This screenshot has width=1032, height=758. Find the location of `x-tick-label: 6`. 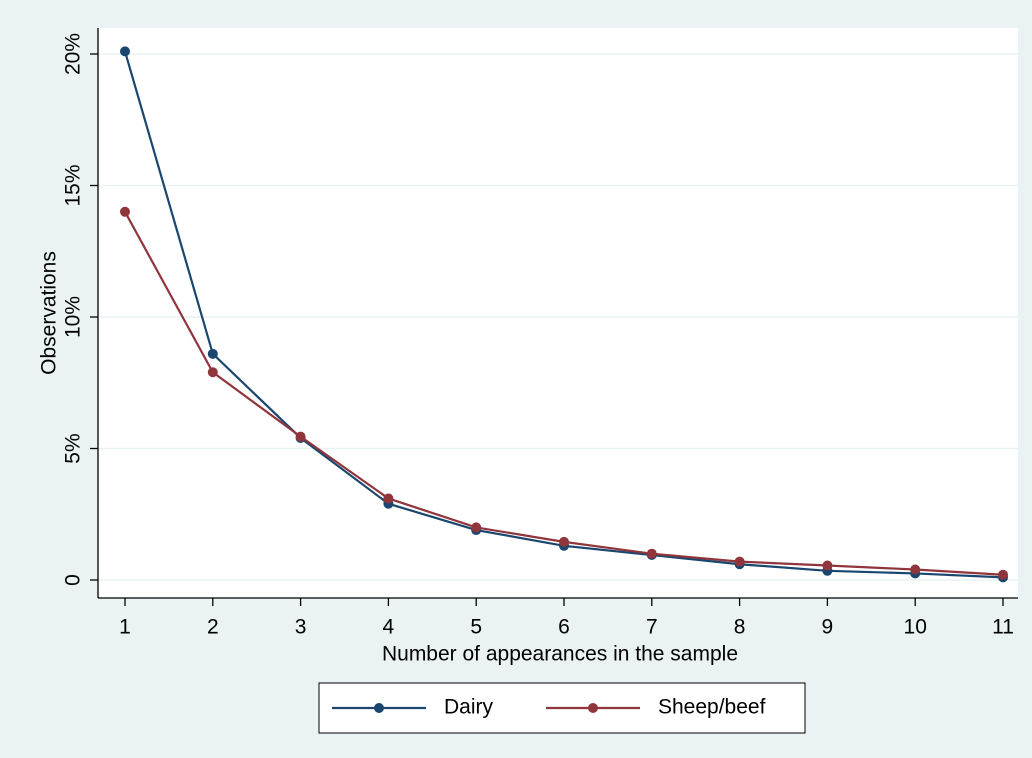

x-tick-label: 6 is located at coordinates (564, 627).